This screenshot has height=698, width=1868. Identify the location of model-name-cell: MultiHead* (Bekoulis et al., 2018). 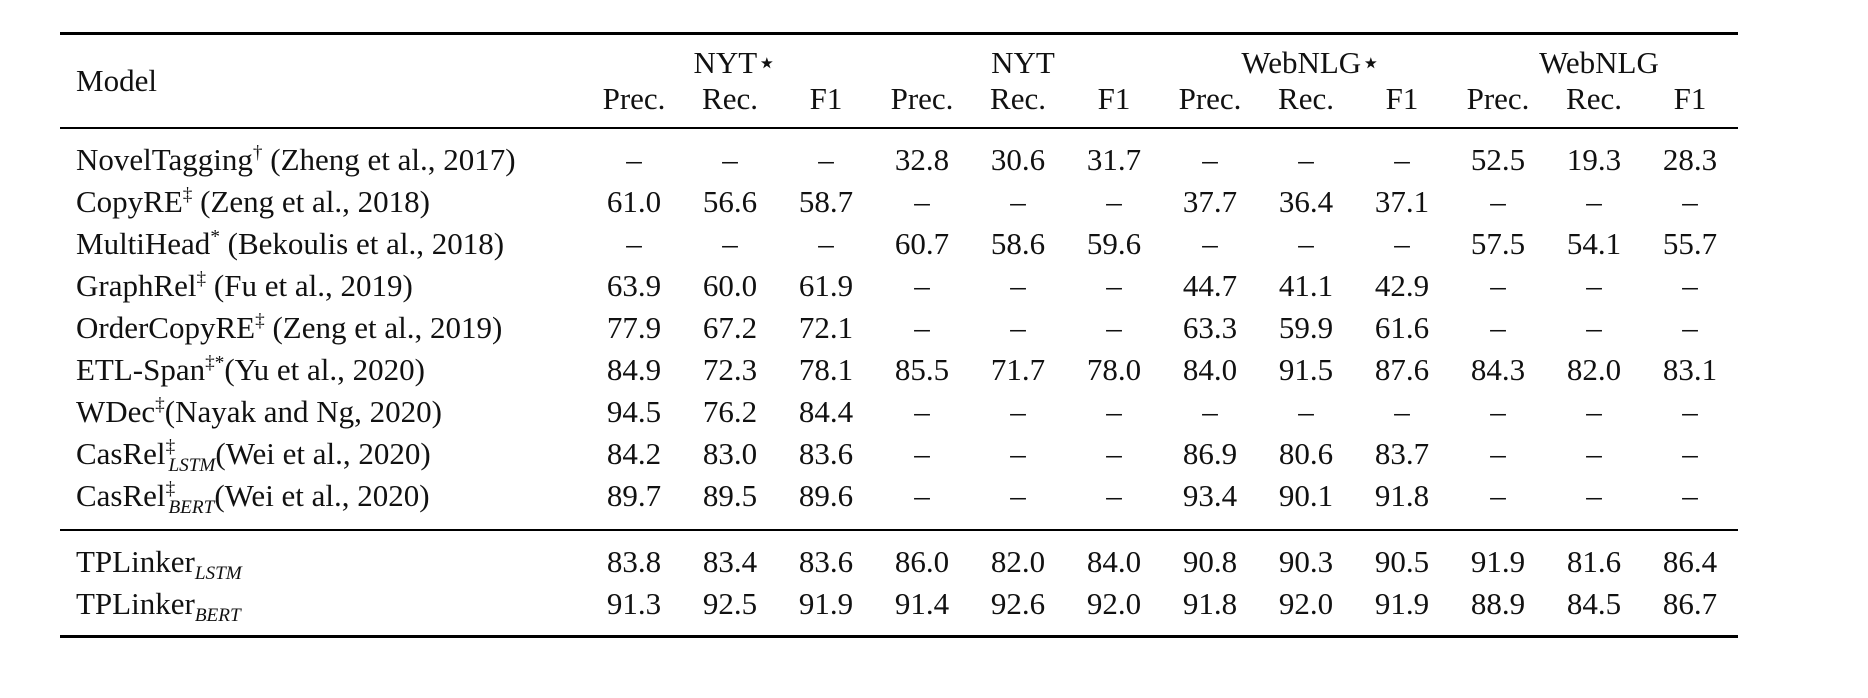
(323, 244).